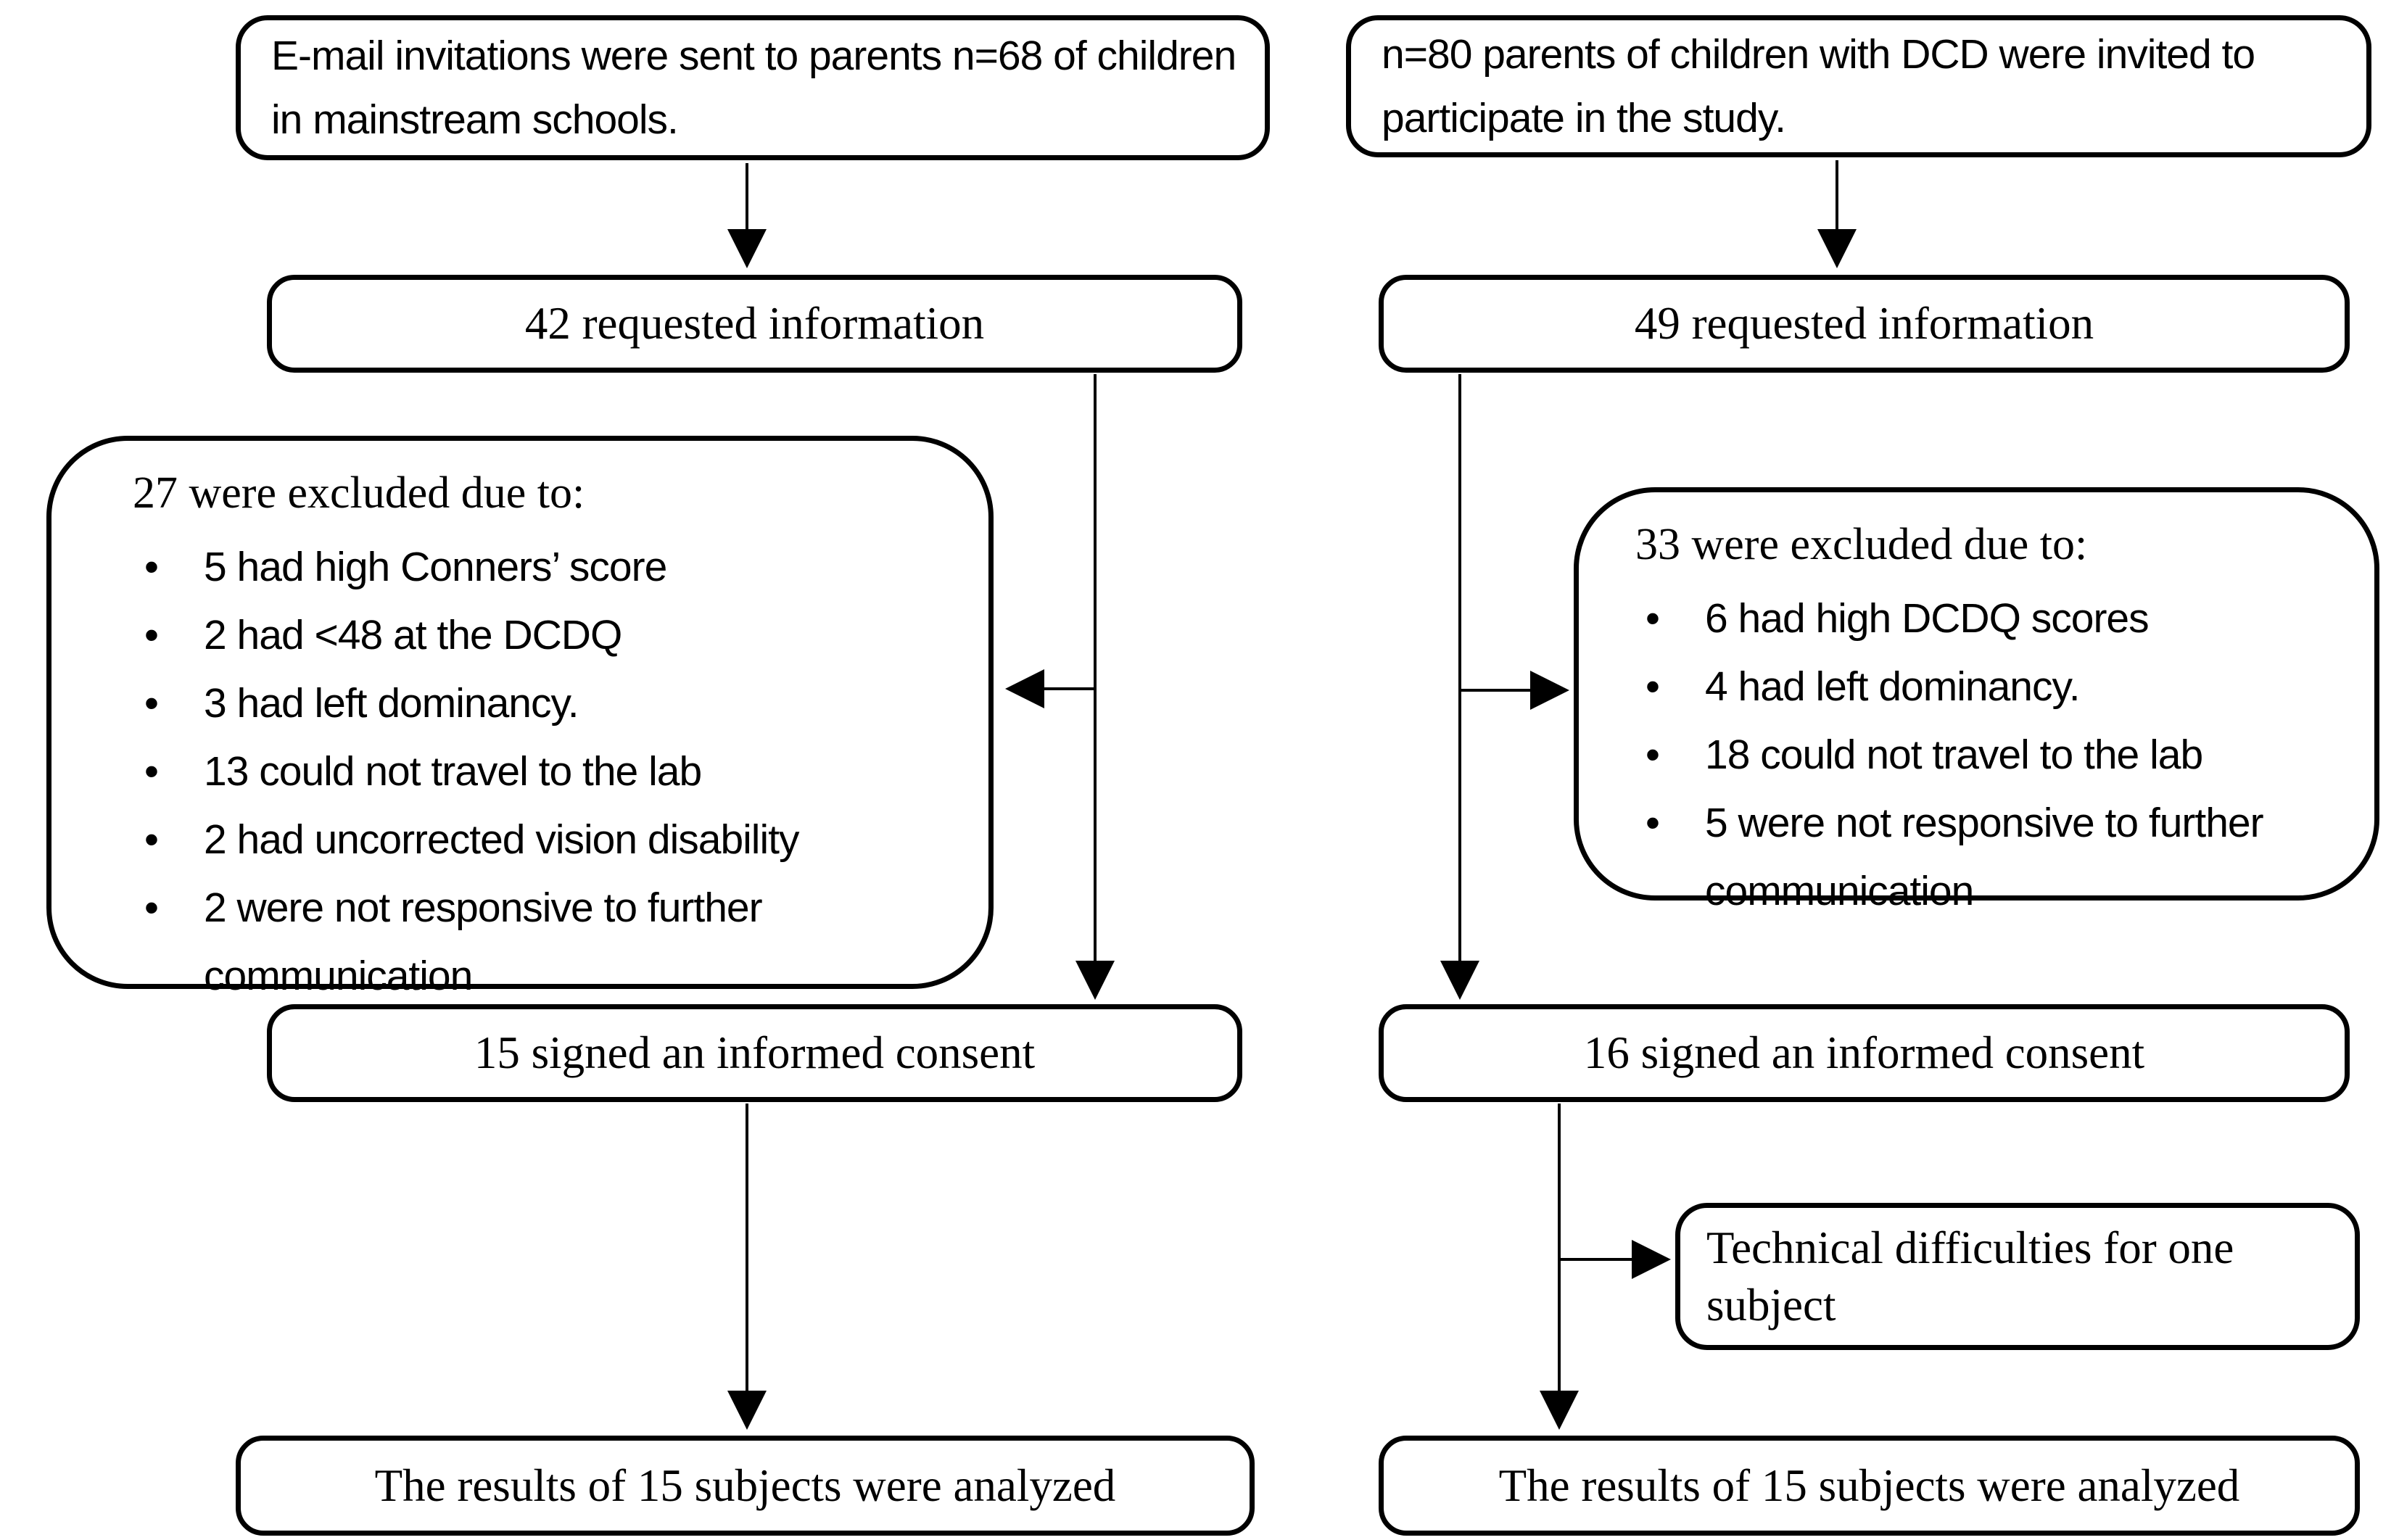 This screenshot has height=1540, width=2399. I want to click on box-requested-42-text: 42 requested information, so click(755, 323).